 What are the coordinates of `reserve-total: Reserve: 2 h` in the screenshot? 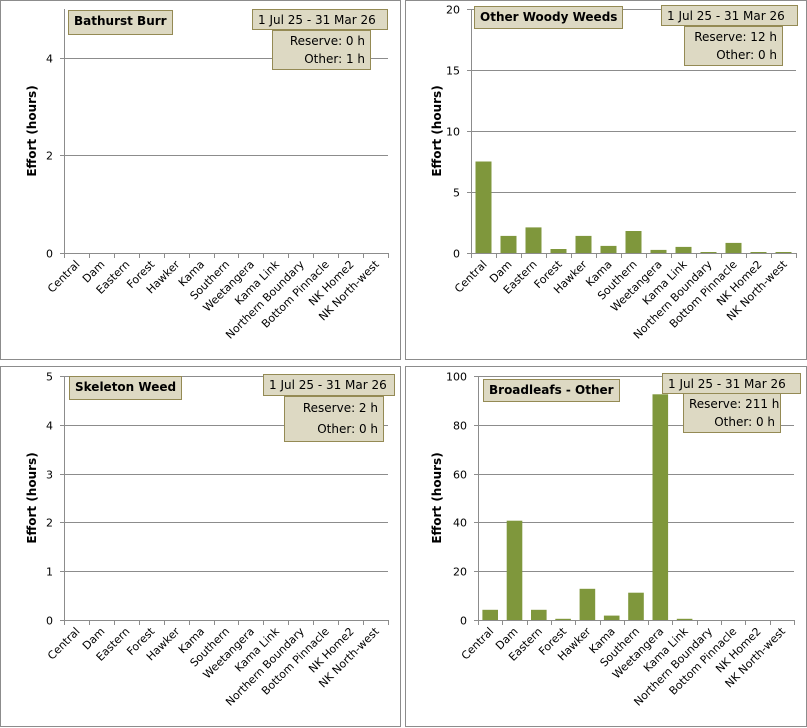 It's located at (340, 408).